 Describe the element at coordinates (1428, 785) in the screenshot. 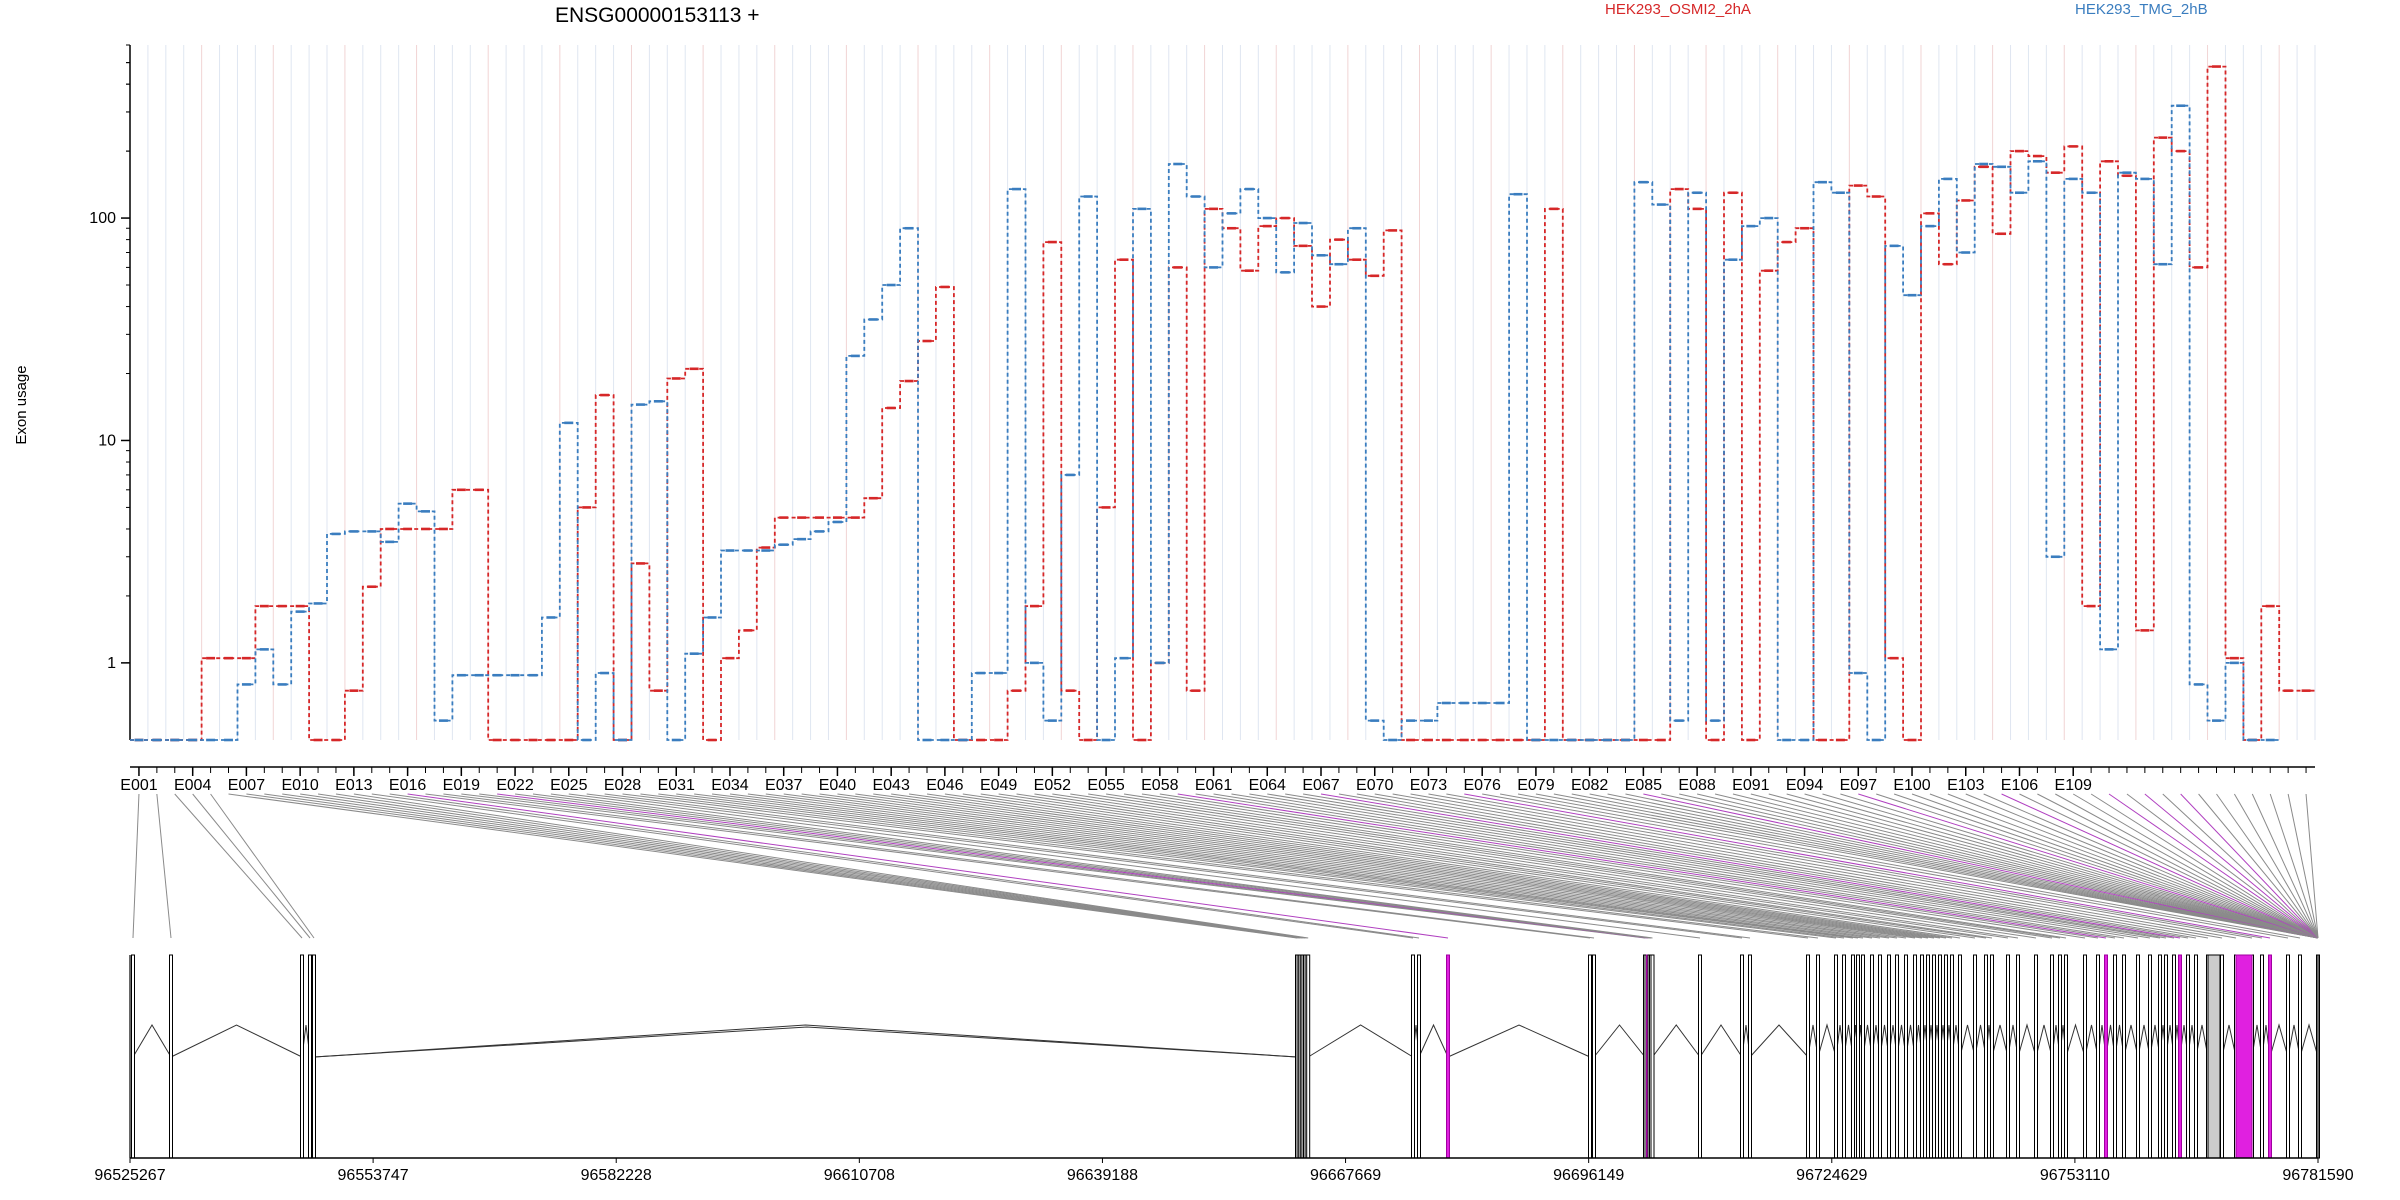

I see `exon-tick-label: E073` at that location.